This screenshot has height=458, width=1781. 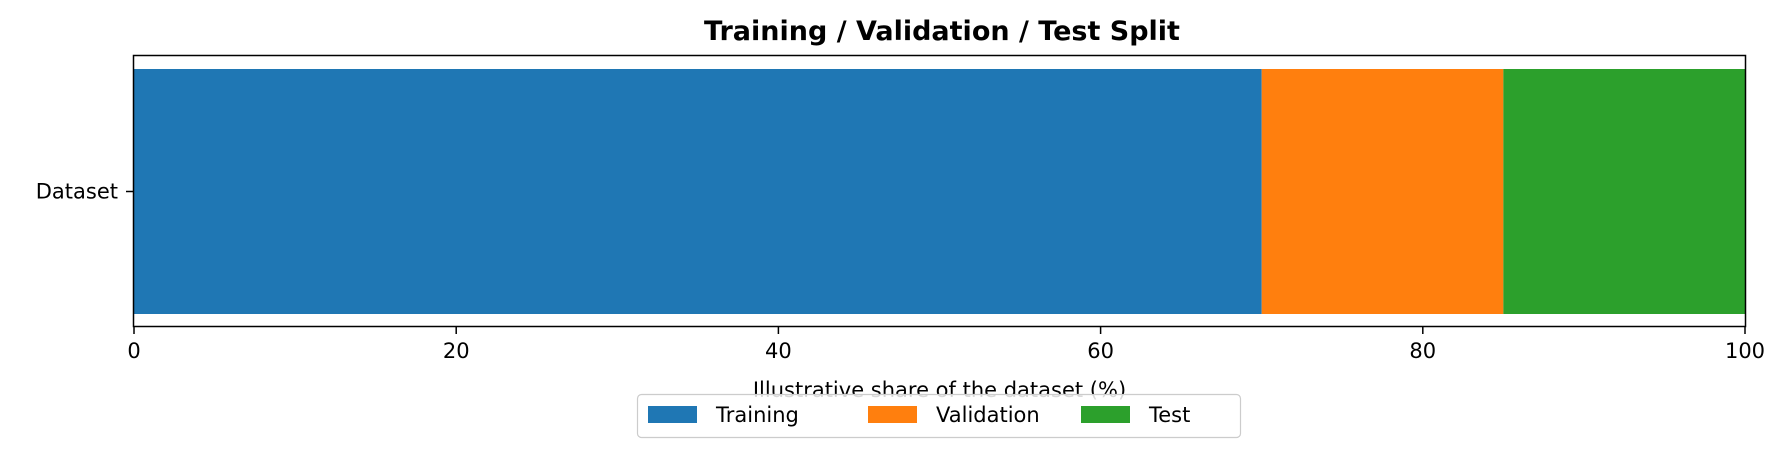 I want to click on legend-frame, so click(x=939, y=416).